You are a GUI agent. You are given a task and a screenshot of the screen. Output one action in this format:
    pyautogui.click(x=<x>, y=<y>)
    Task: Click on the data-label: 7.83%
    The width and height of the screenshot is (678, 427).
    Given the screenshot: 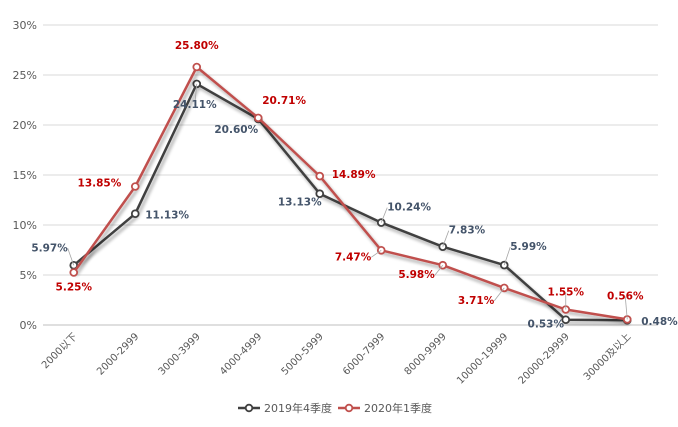 What is the action you would take?
    pyautogui.click(x=467, y=231)
    